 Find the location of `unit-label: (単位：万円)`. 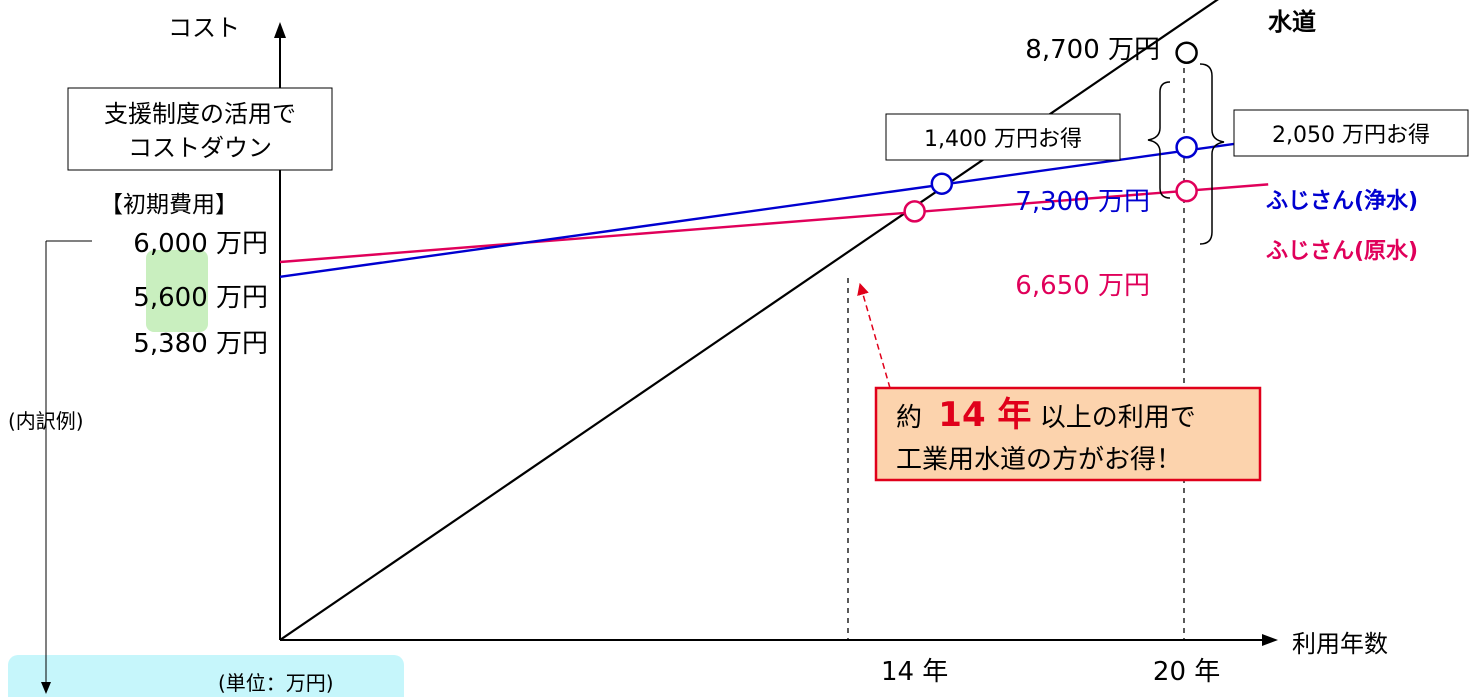

unit-label: (単位：万円) is located at coordinates (276, 683).